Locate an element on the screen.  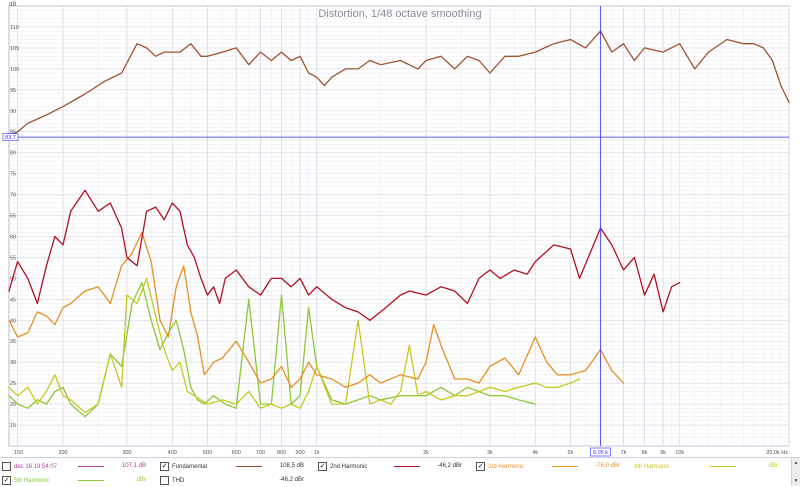
legend-item-4th-harmonic: 4th Harmonic is located at coordinates (652, 466).